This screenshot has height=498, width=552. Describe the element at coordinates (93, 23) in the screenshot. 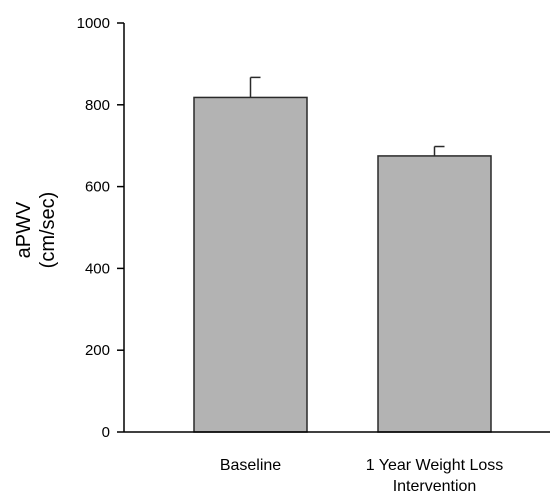

I see `y-tick-label-1000: 1000` at that location.